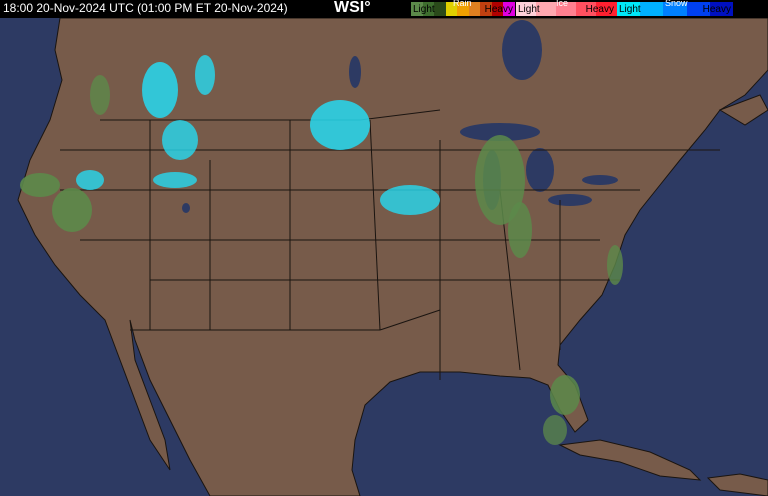  I want to click on james-bay, so click(522, 50).